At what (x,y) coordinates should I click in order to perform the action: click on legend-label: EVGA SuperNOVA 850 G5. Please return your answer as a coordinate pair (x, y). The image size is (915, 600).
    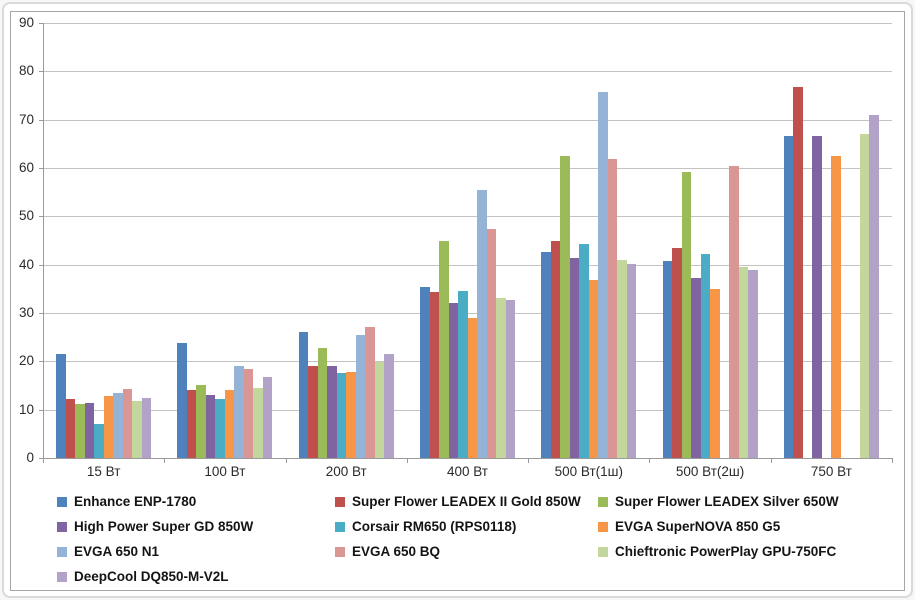
    Looking at the image, I should click on (698, 526).